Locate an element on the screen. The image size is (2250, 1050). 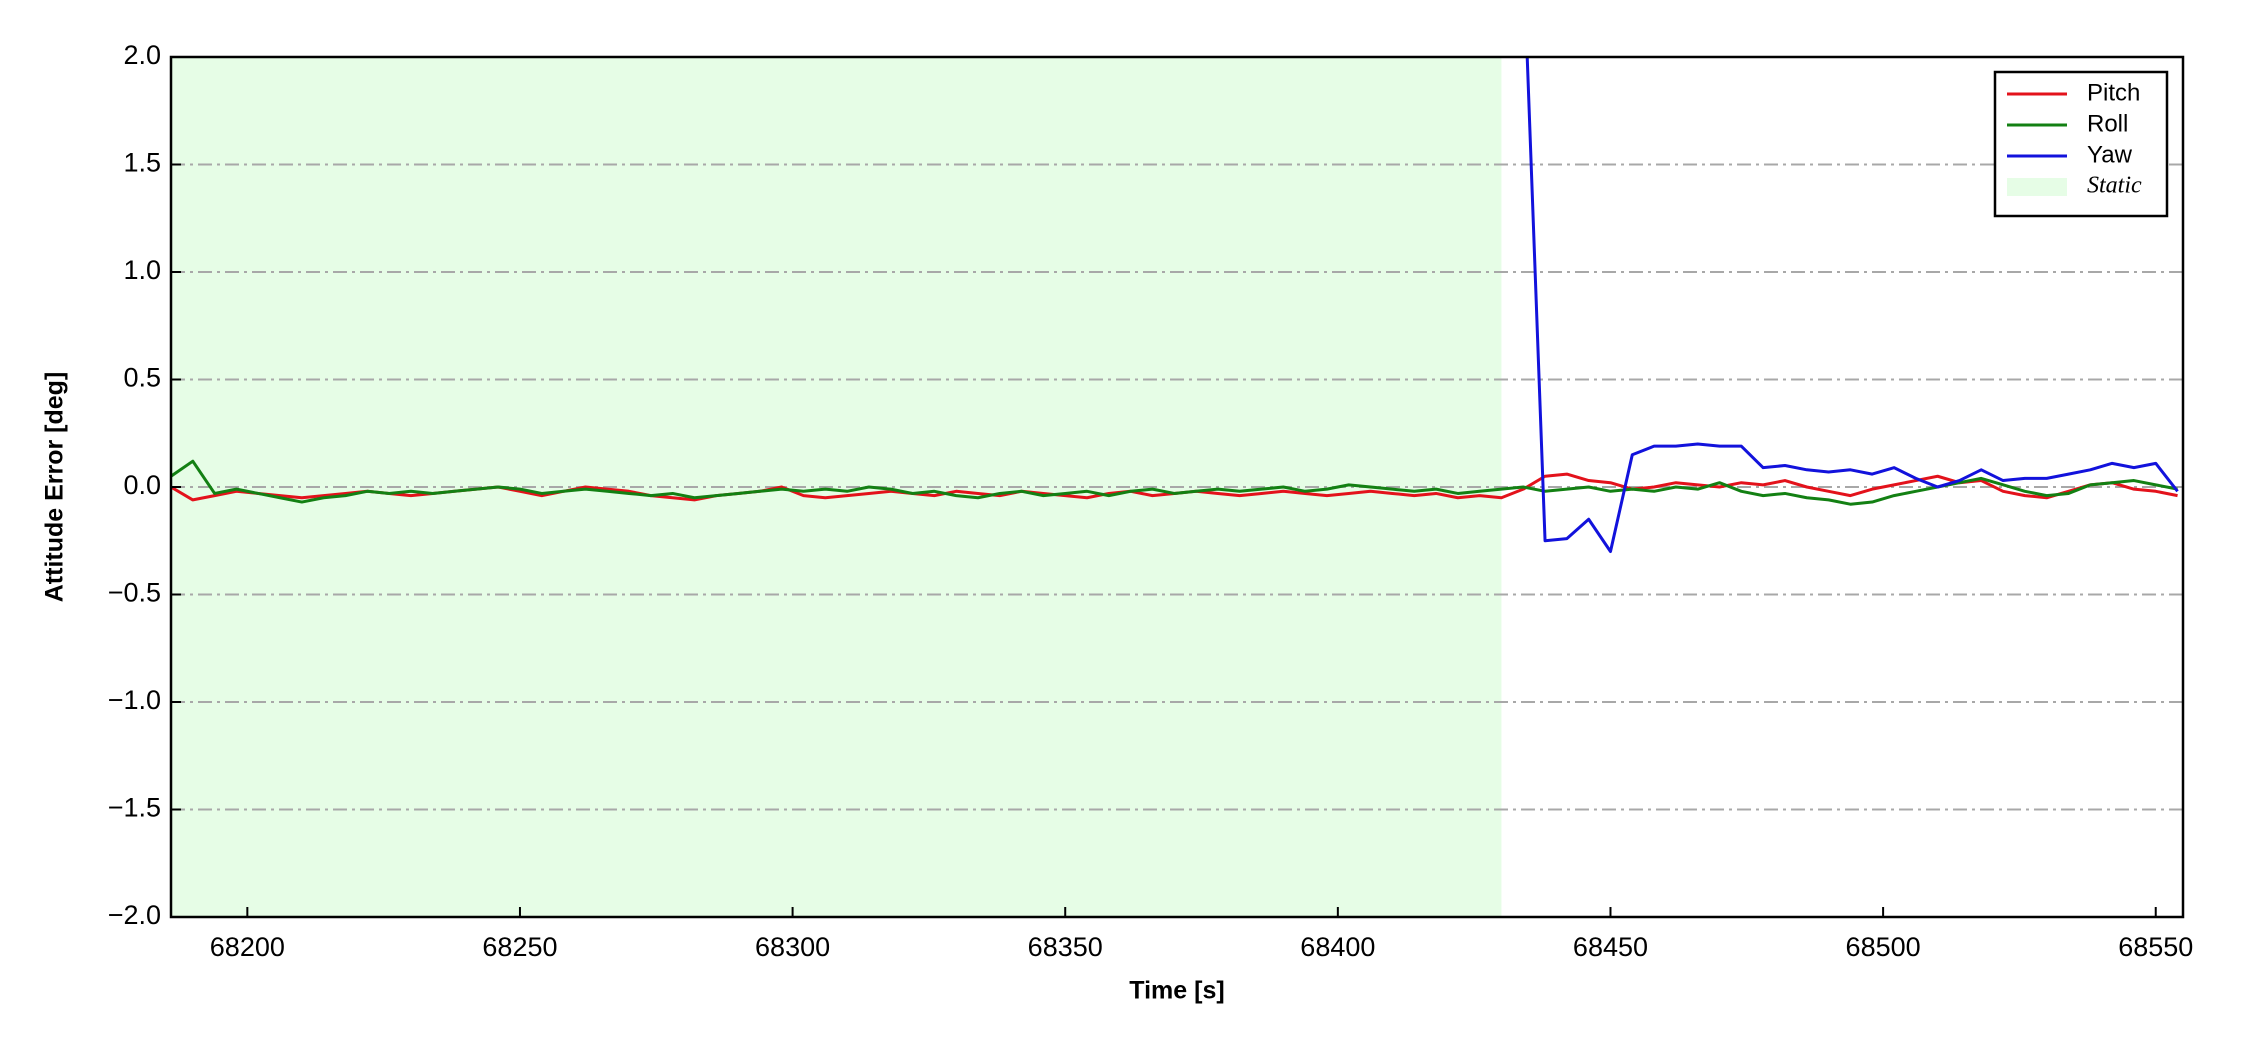
x-tick-label: 68500 is located at coordinates (1883, 947).